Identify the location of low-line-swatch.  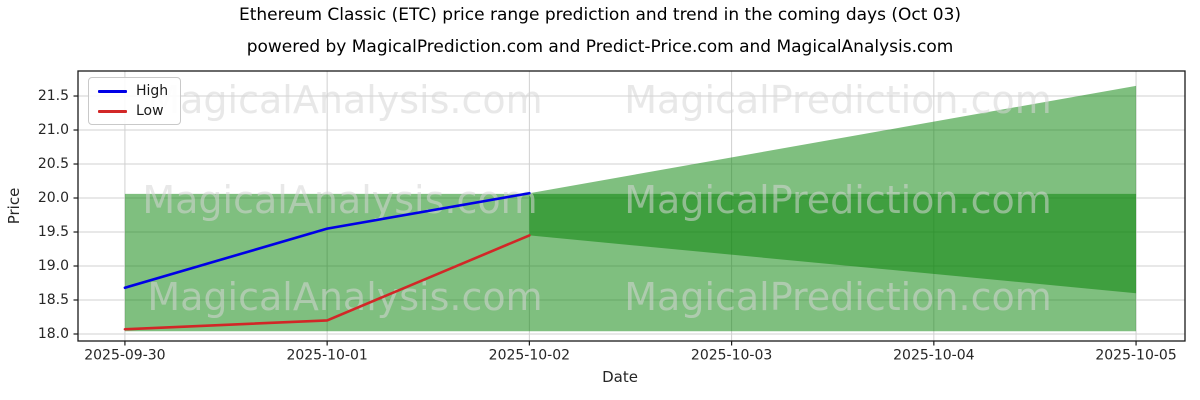
(112, 111).